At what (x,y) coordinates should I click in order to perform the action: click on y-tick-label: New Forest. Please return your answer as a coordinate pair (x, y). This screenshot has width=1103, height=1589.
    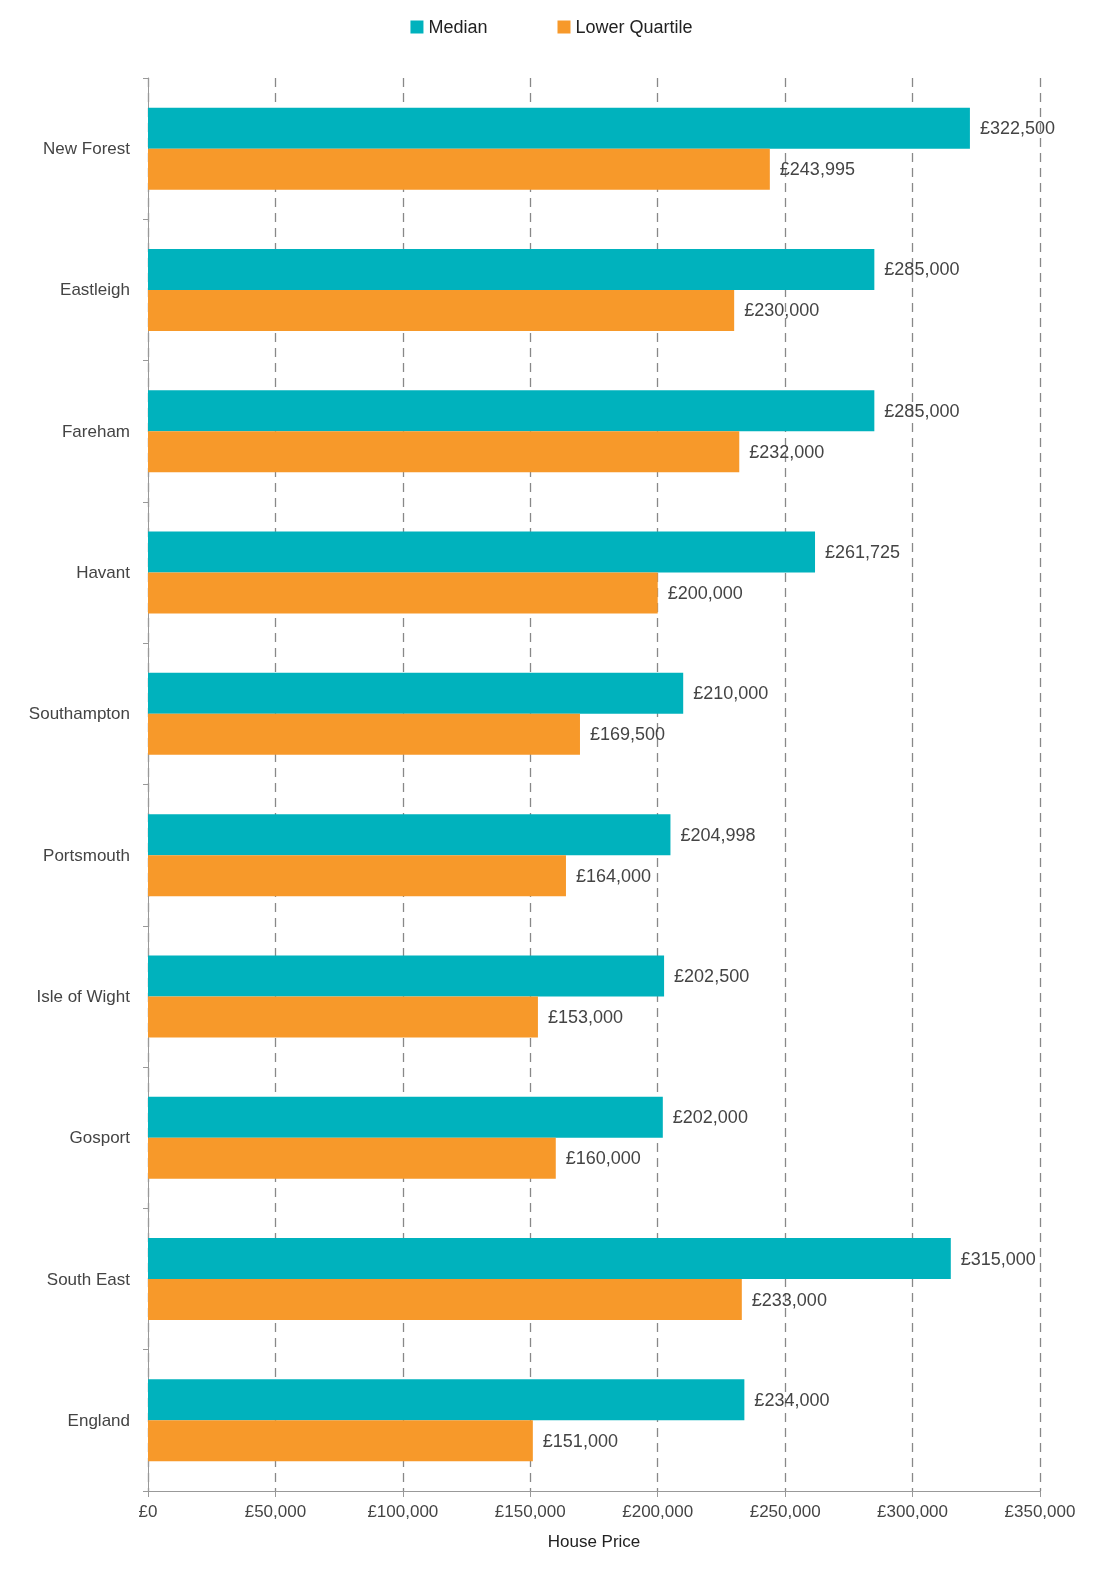
    Looking at the image, I should click on (87, 149).